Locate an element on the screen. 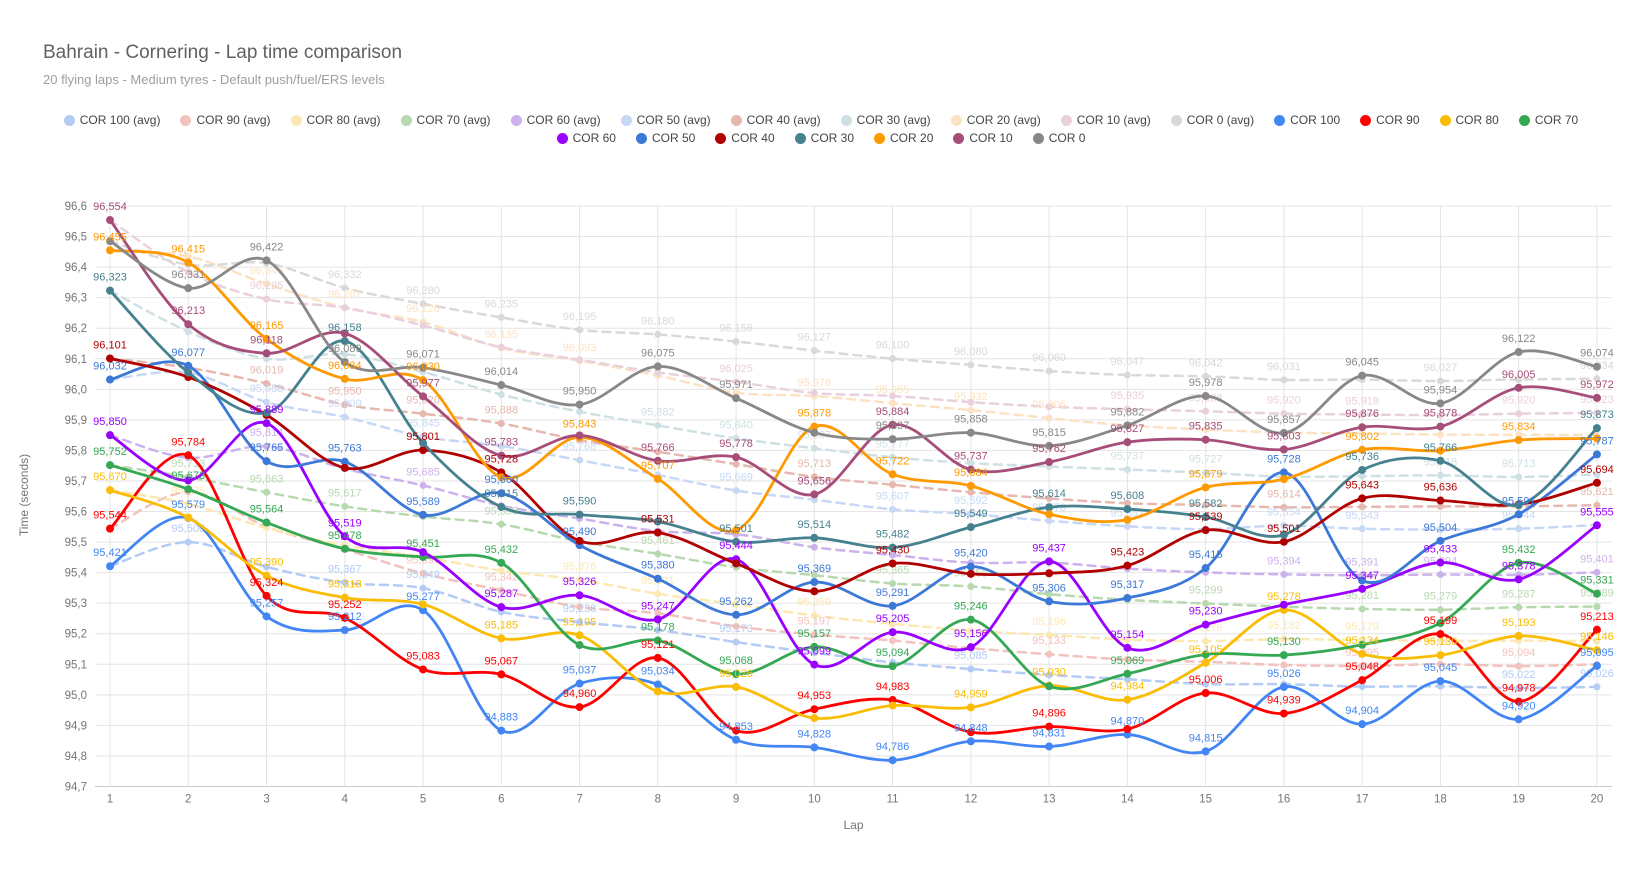 The width and height of the screenshot is (1642, 884). legend-item-cor-20-avg: COR 20 (avg) is located at coordinates (995, 120).